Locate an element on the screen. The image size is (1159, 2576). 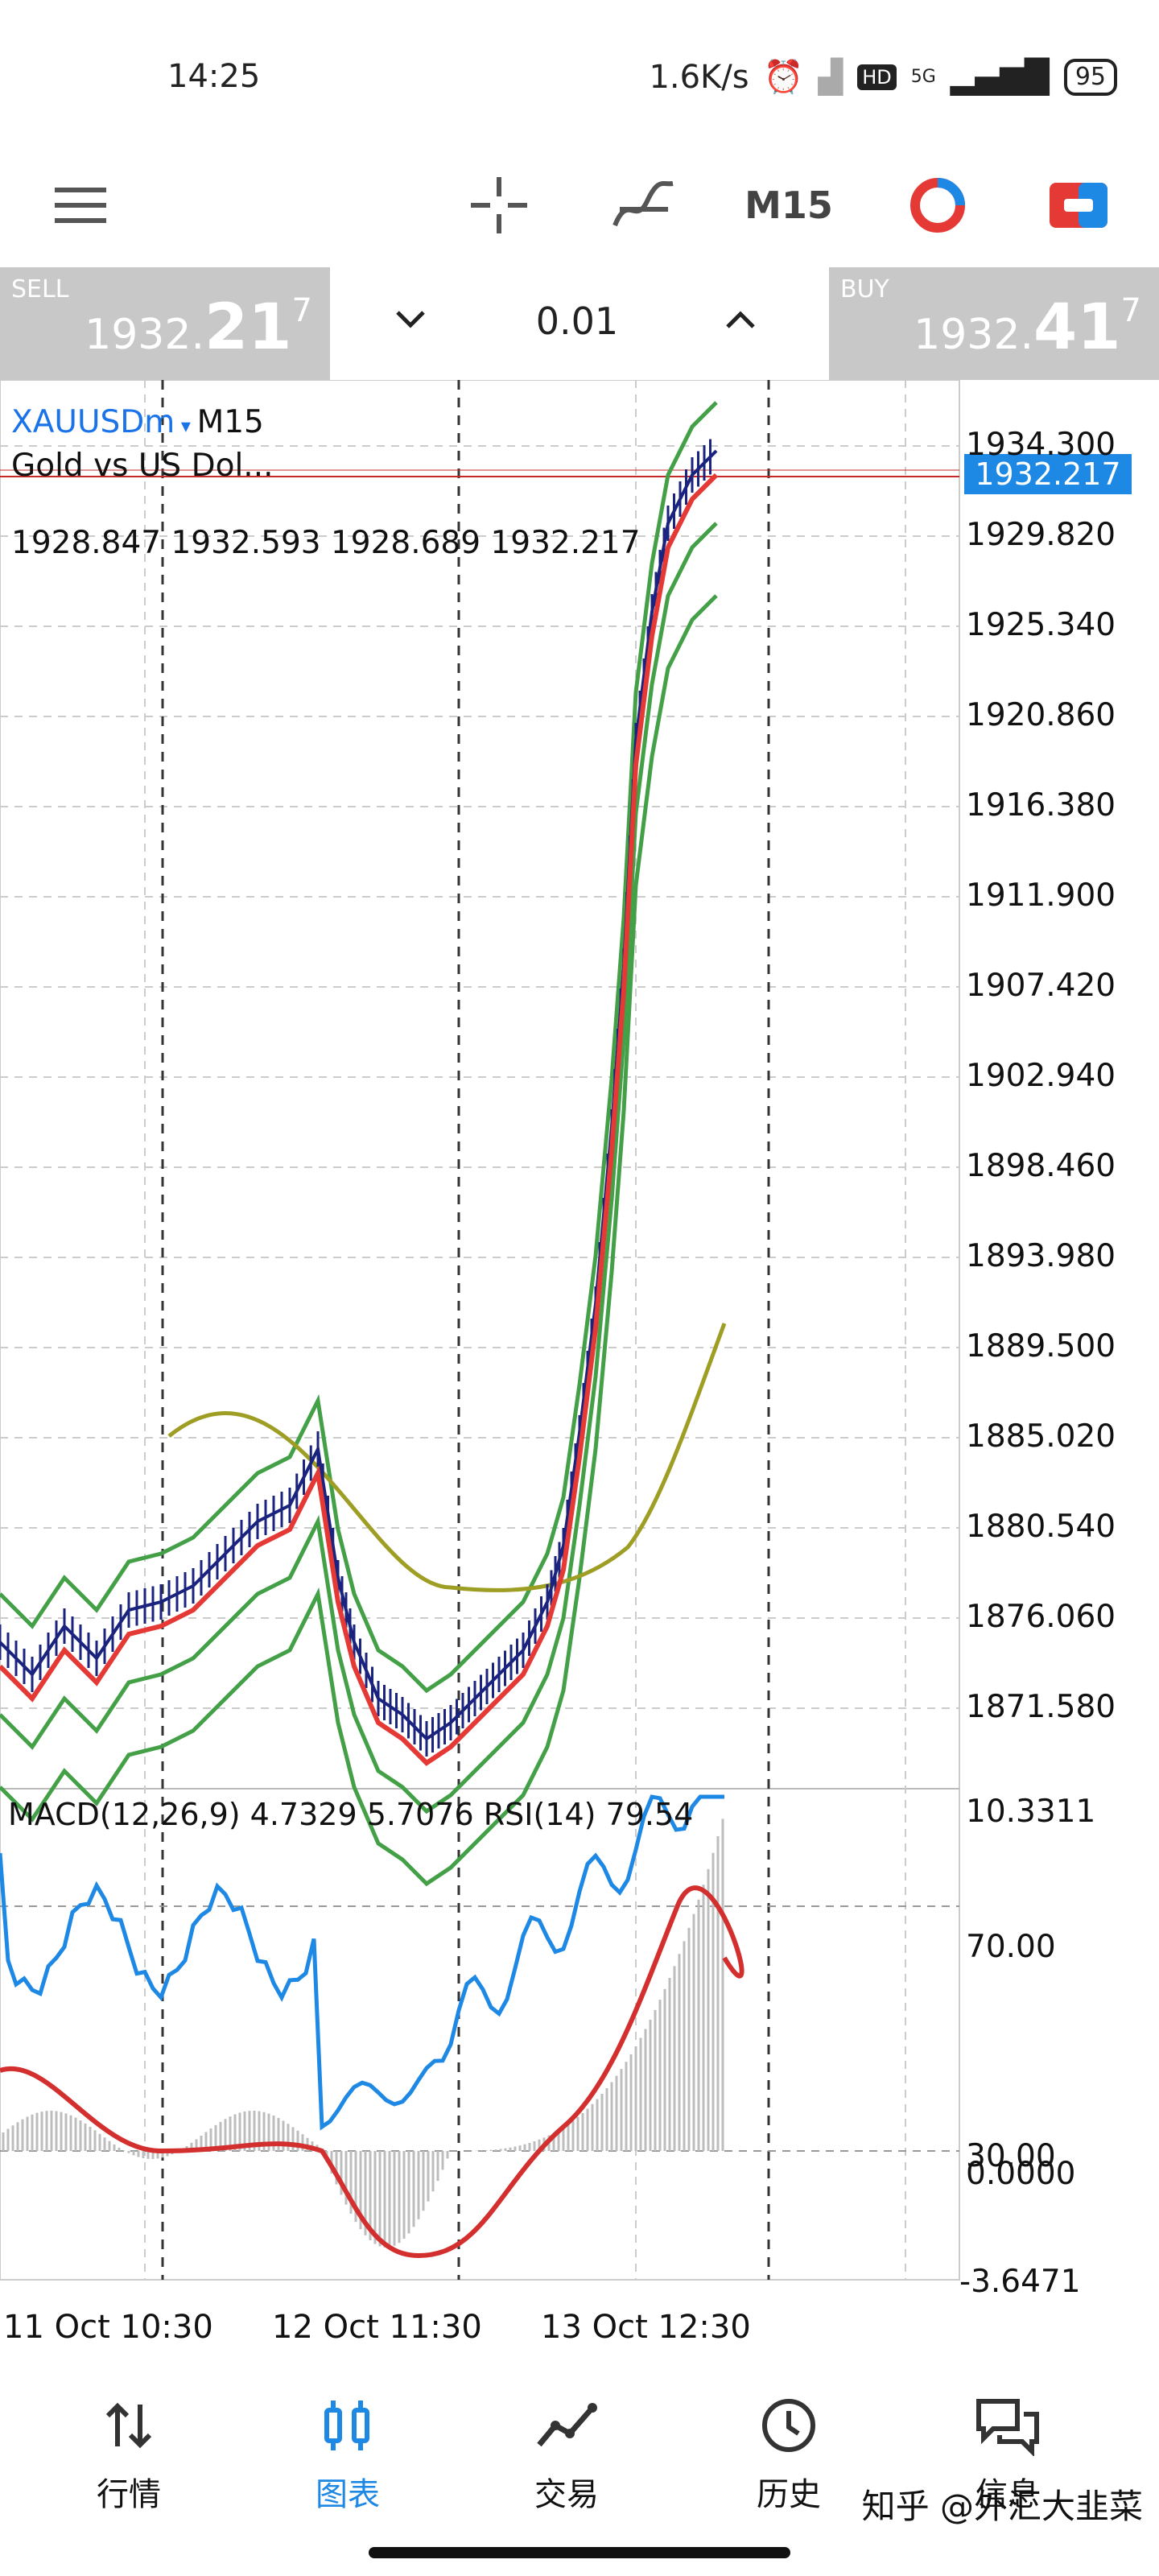
sell-label: SELL is located at coordinates (40, 289).